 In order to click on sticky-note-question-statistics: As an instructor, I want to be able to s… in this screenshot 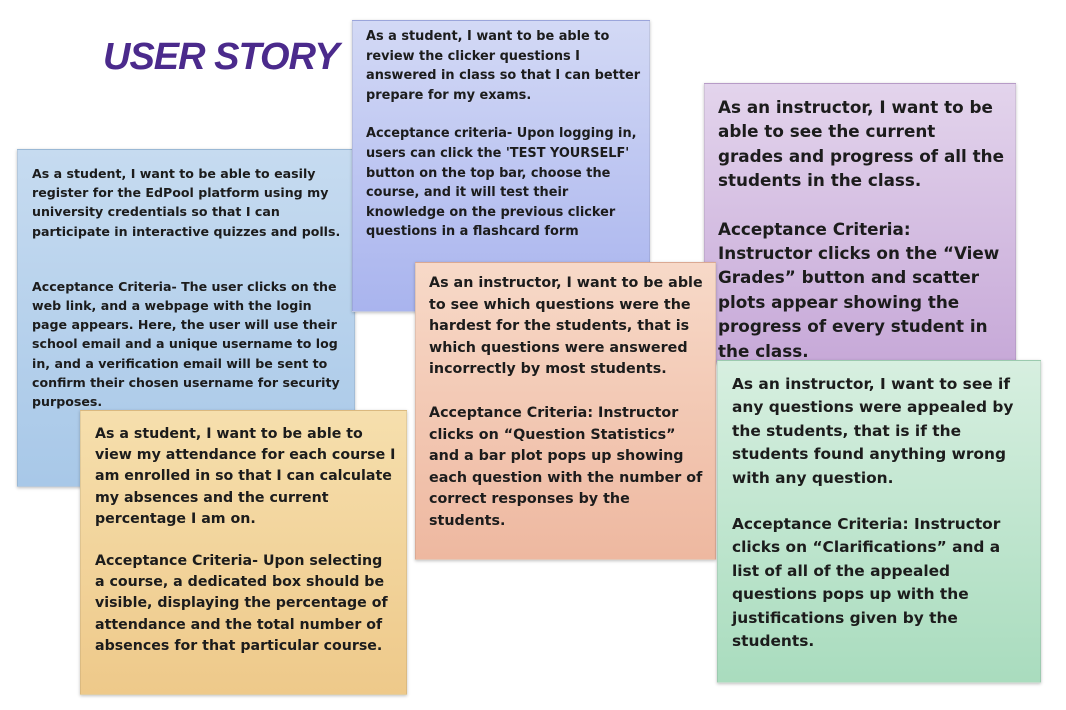, I will do `click(565, 411)`.